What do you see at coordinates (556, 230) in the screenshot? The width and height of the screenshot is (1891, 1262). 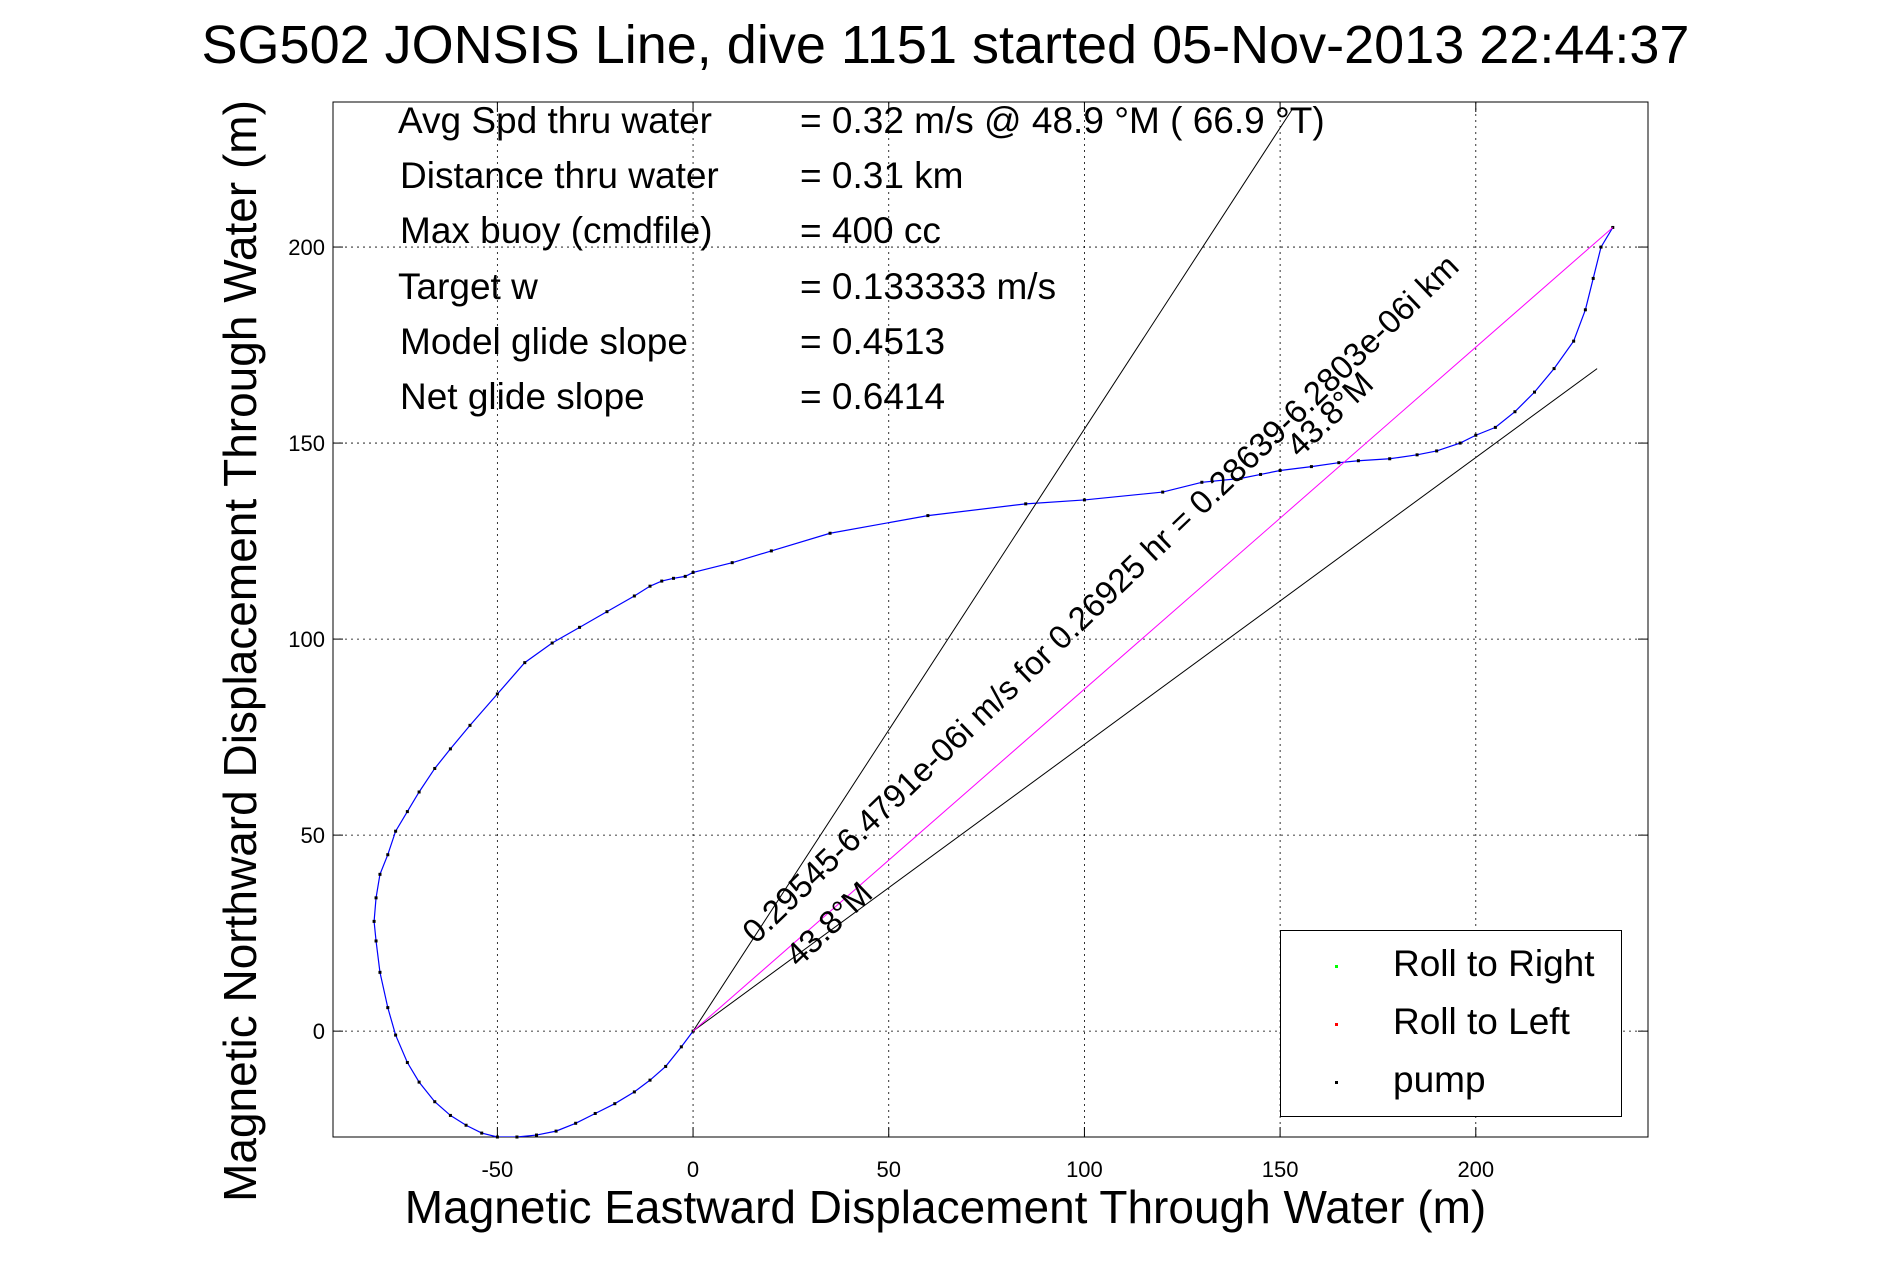 I see `stat-max-buoy-label: Max buoy (cmdfile)` at bounding box center [556, 230].